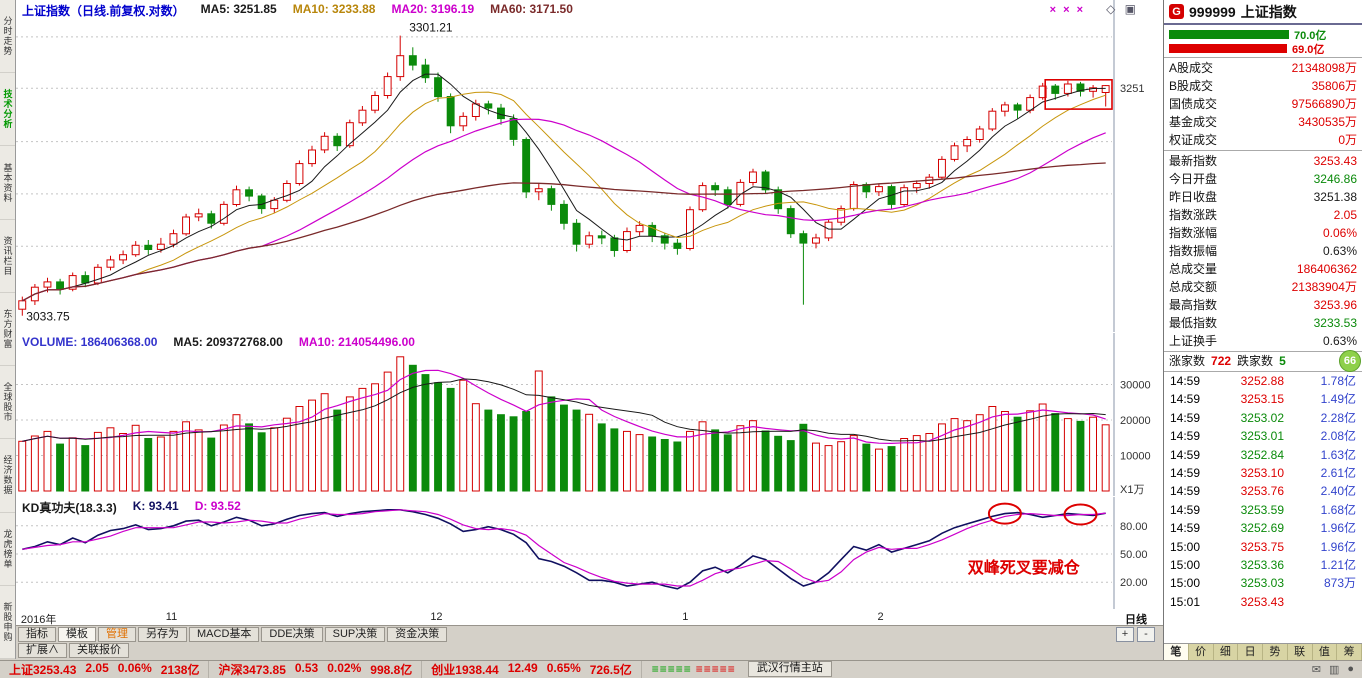 This screenshot has height=678, width=1362. What do you see at coordinates (1201, 652) in the screenshot?
I see `quote-panel-tab: 价` at bounding box center [1201, 652].